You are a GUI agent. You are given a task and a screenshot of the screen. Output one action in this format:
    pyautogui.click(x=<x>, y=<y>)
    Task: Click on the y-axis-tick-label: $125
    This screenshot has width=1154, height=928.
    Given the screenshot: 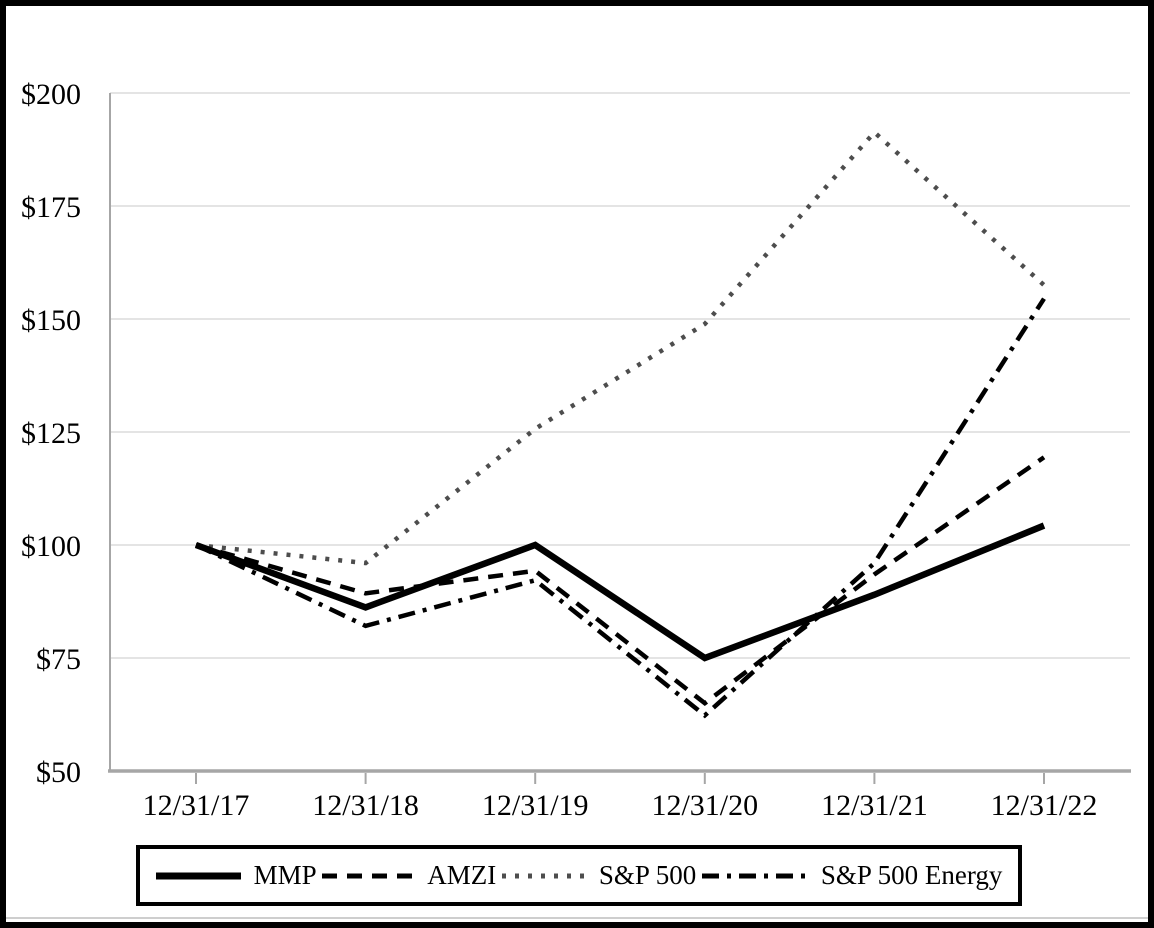 What is the action you would take?
    pyautogui.click(x=51, y=433)
    